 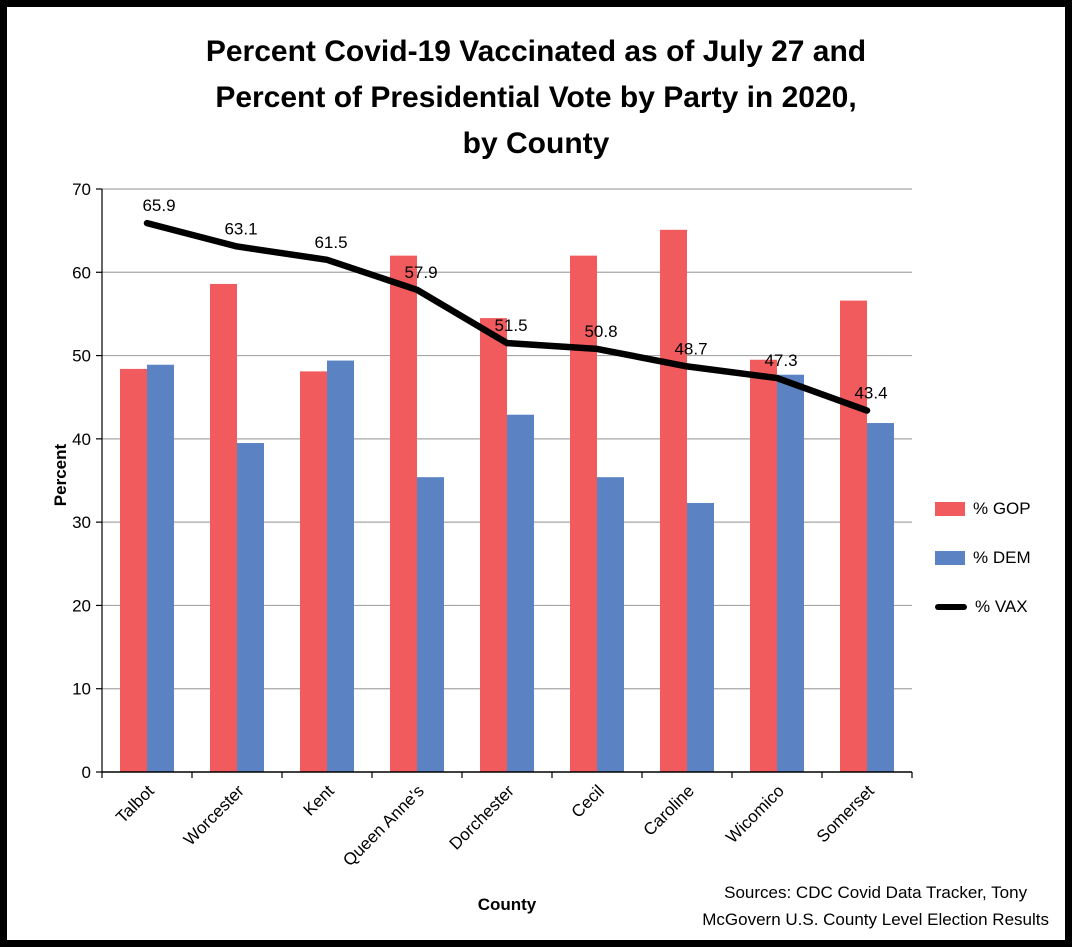 I want to click on x-category-label: Dorchester, so click(x=482, y=817).